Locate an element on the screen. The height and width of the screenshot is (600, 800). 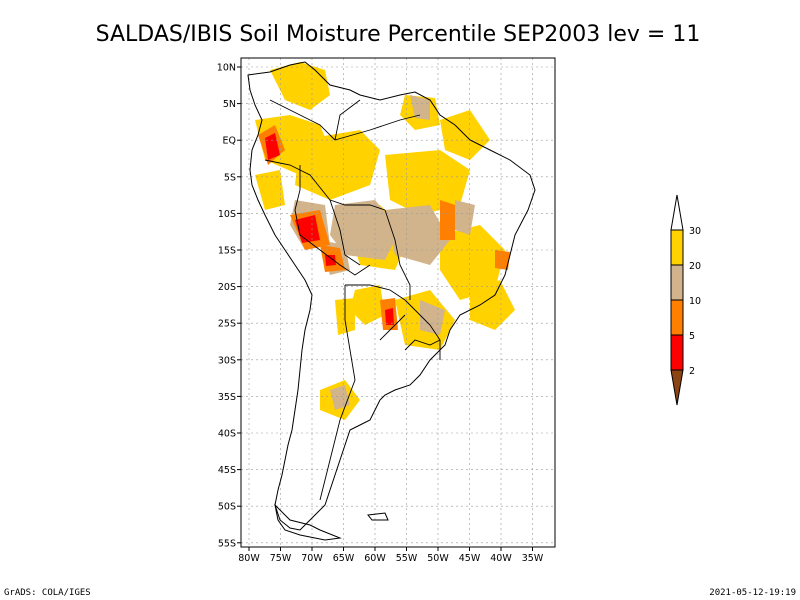
footer-timestamp: 2021-05-12-19:19 is located at coordinates (752, 593).